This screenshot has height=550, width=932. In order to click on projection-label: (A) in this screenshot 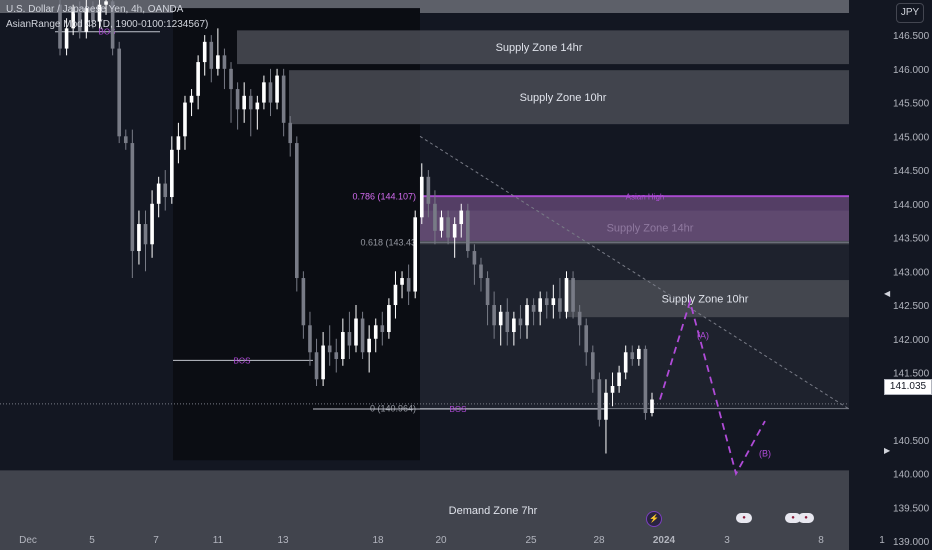, I will do `click(703, 335)`.